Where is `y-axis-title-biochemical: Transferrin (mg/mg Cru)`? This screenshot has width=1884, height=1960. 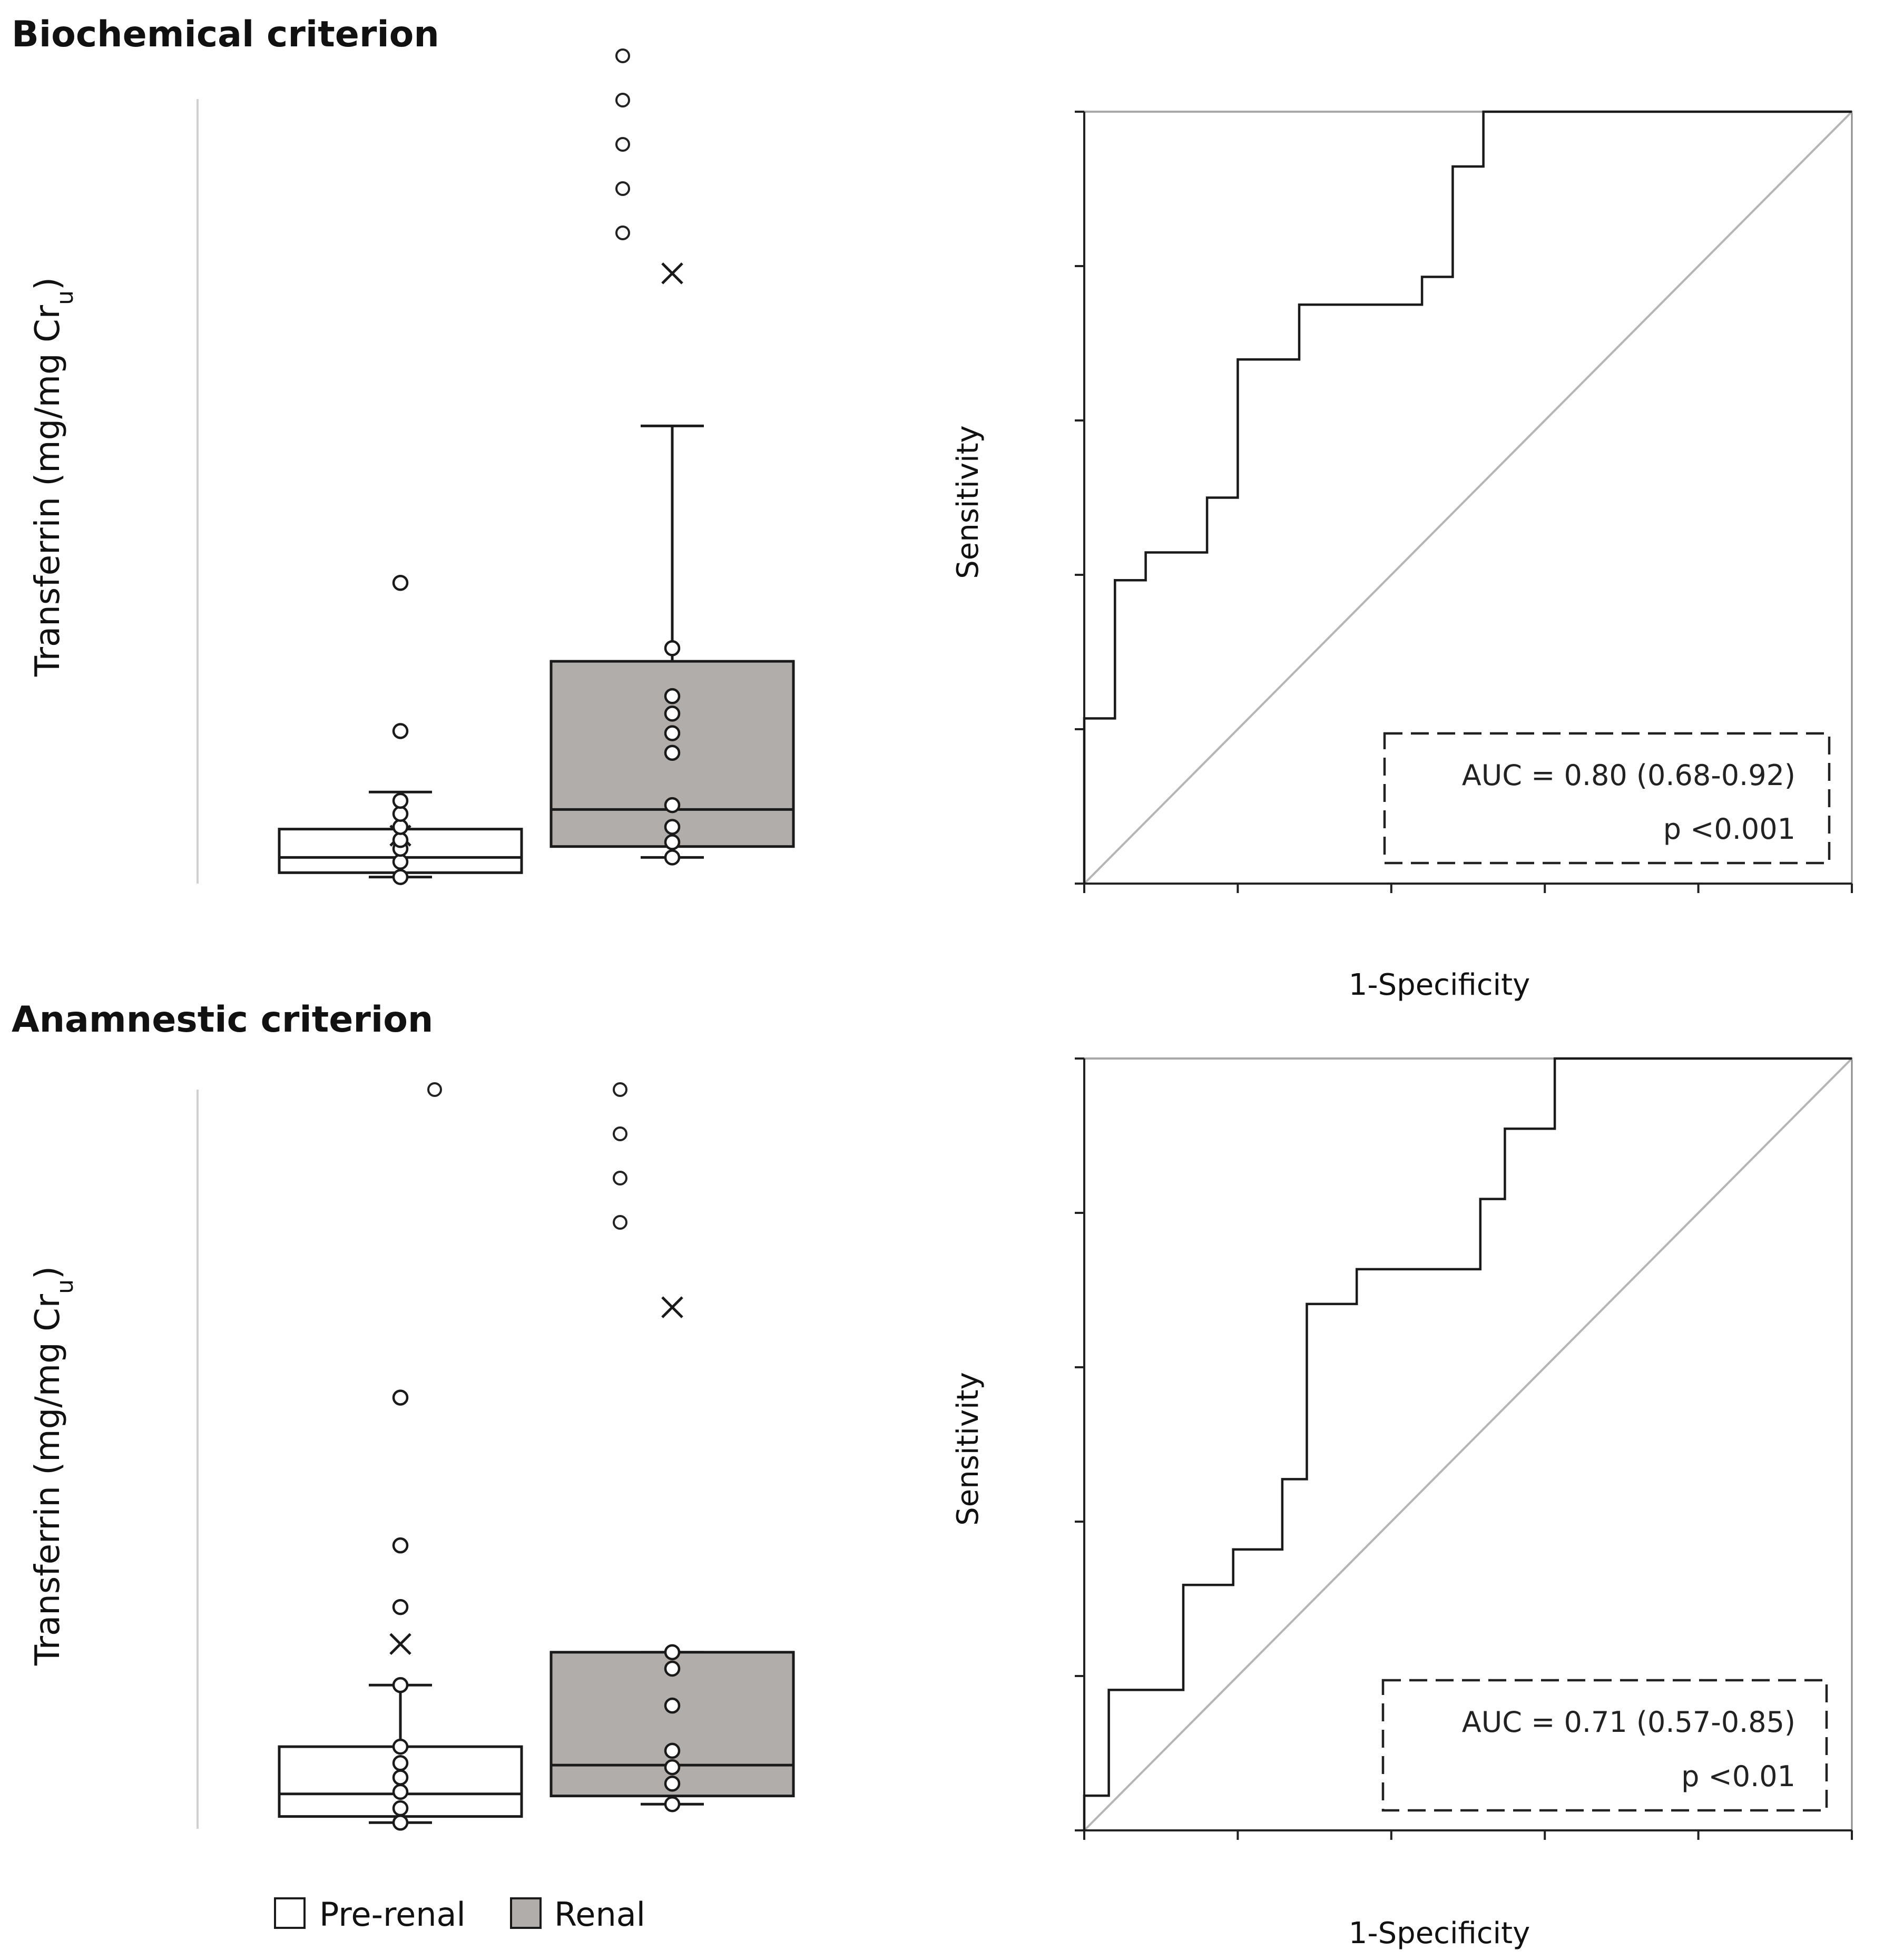
y-axis-title-biochemical: Transferrin (mg/mg Cru) is located at coordinates (53, 477).